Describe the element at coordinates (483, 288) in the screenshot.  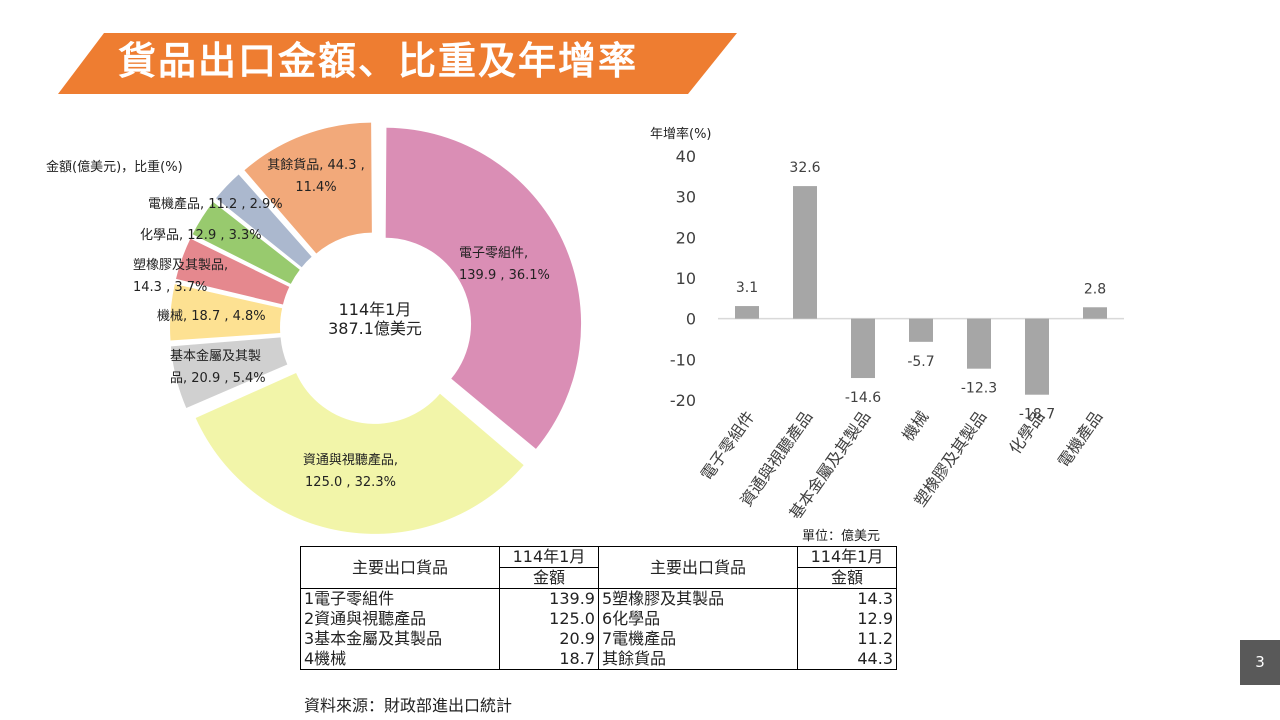
I see `donut-slice-electronic-components` at that location.